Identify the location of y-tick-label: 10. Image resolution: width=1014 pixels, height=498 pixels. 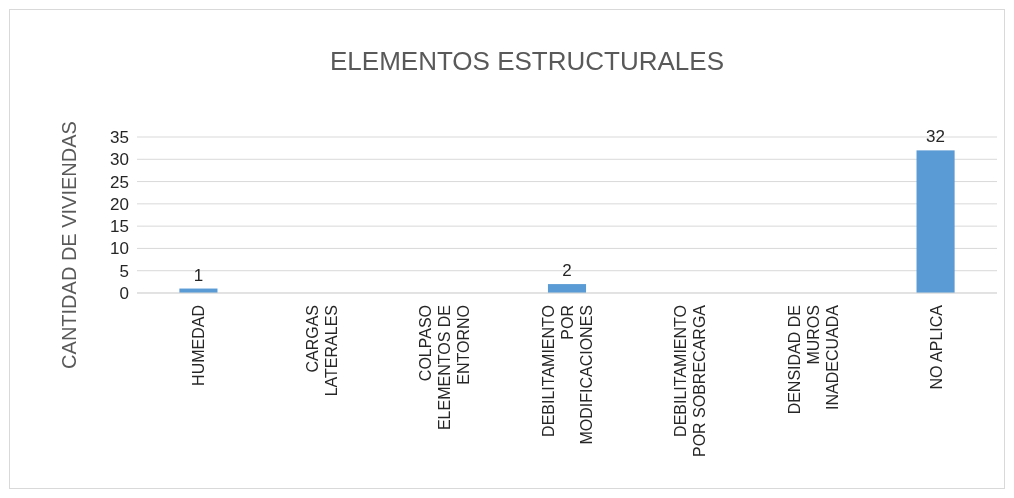
(119, 249).